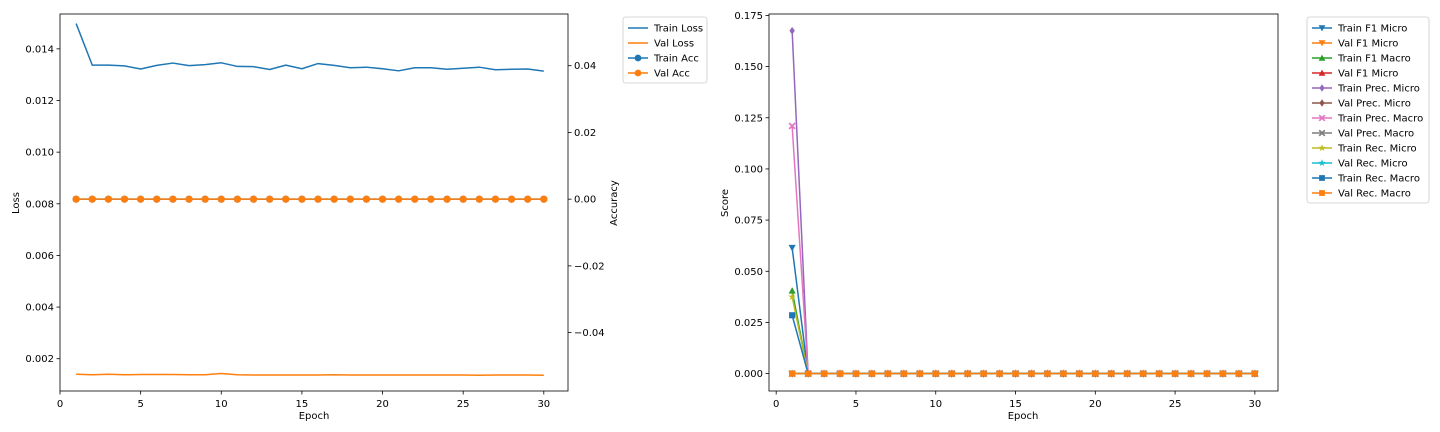 Image resolution: width=1440 pixels, height=432 pixels. Describe the element at coordinates (748, 374) in the screenshot. I see `y-tick-label: 0.000` at that location.